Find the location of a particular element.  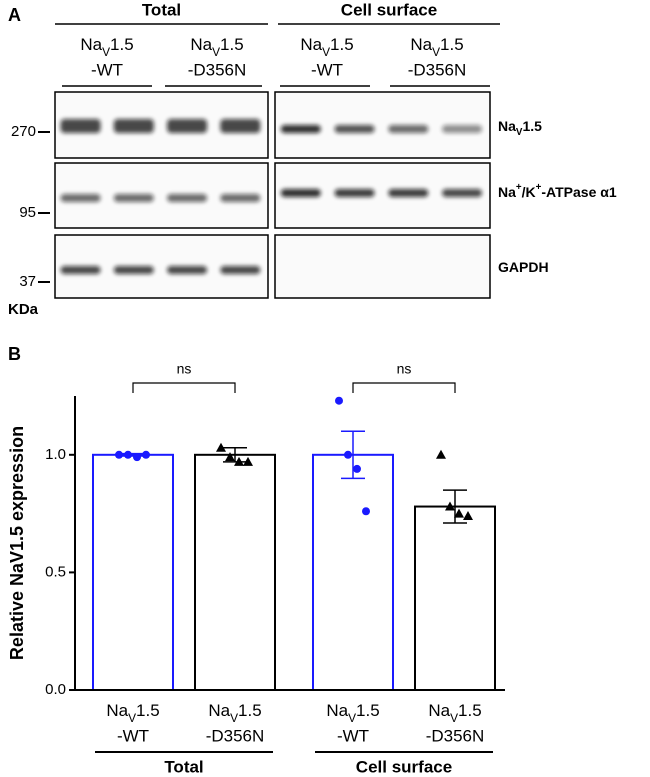

rich-label: Na+/K+-ATPase α1 is located at coordinates (557, 191).